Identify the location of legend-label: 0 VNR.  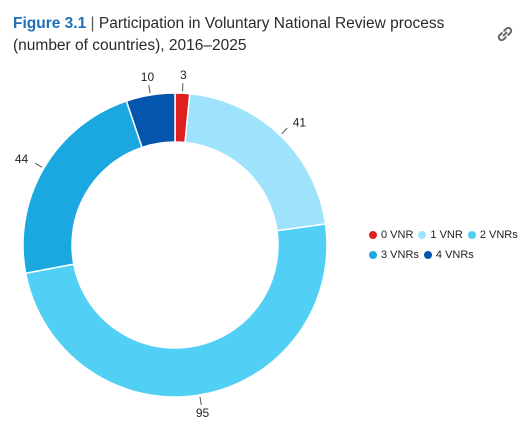
(397, 235).